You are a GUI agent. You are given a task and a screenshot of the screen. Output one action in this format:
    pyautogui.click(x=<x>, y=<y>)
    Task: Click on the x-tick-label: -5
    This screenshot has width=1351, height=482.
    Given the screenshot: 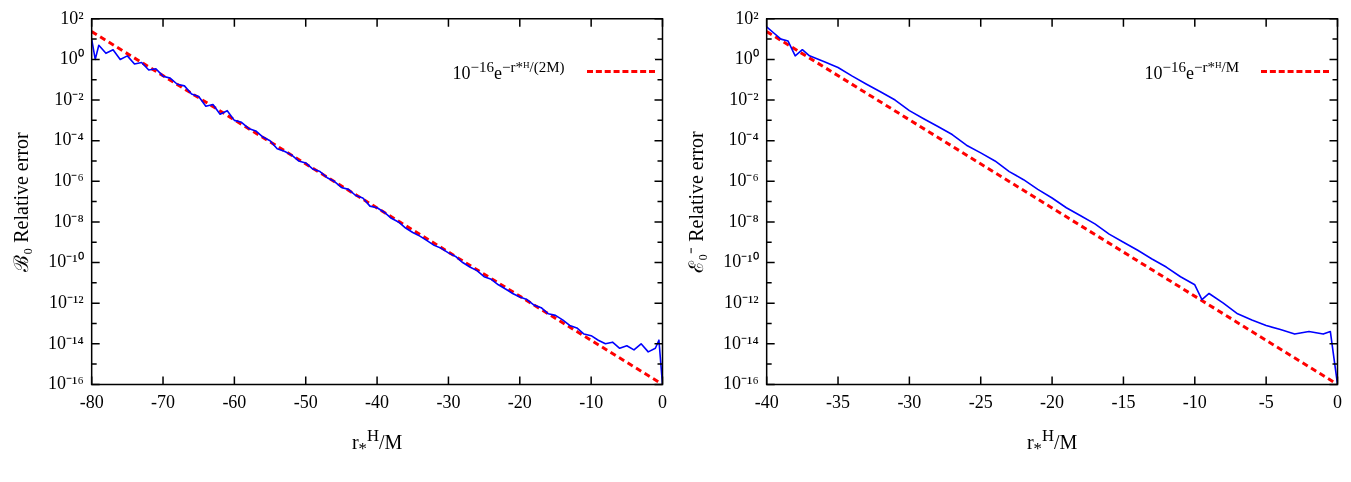 What is the action you would take?
    pyautogui.click(x=1266, y=401)
    